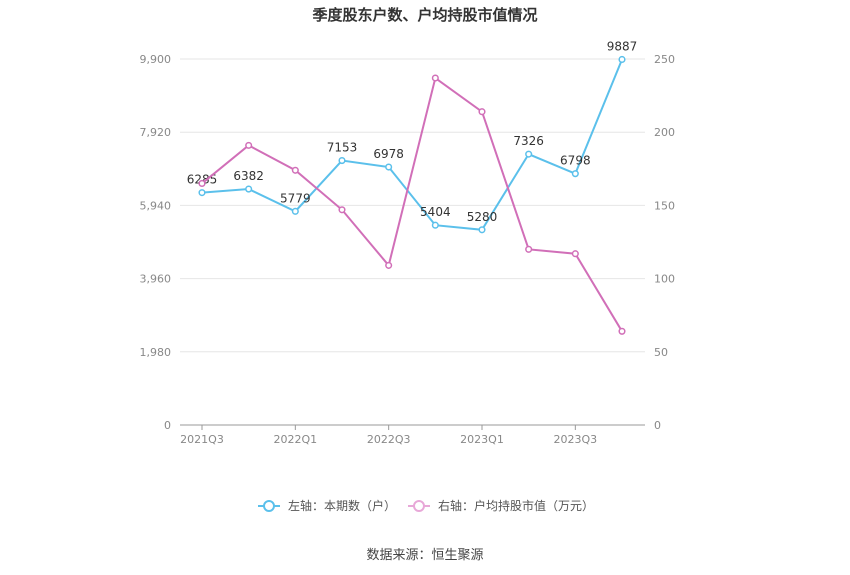 This screenshot has height=575, width=850. Describe the element at coordinates (664, 205) in the screenshot. I see `y-right-tick-label: 150` at that location.